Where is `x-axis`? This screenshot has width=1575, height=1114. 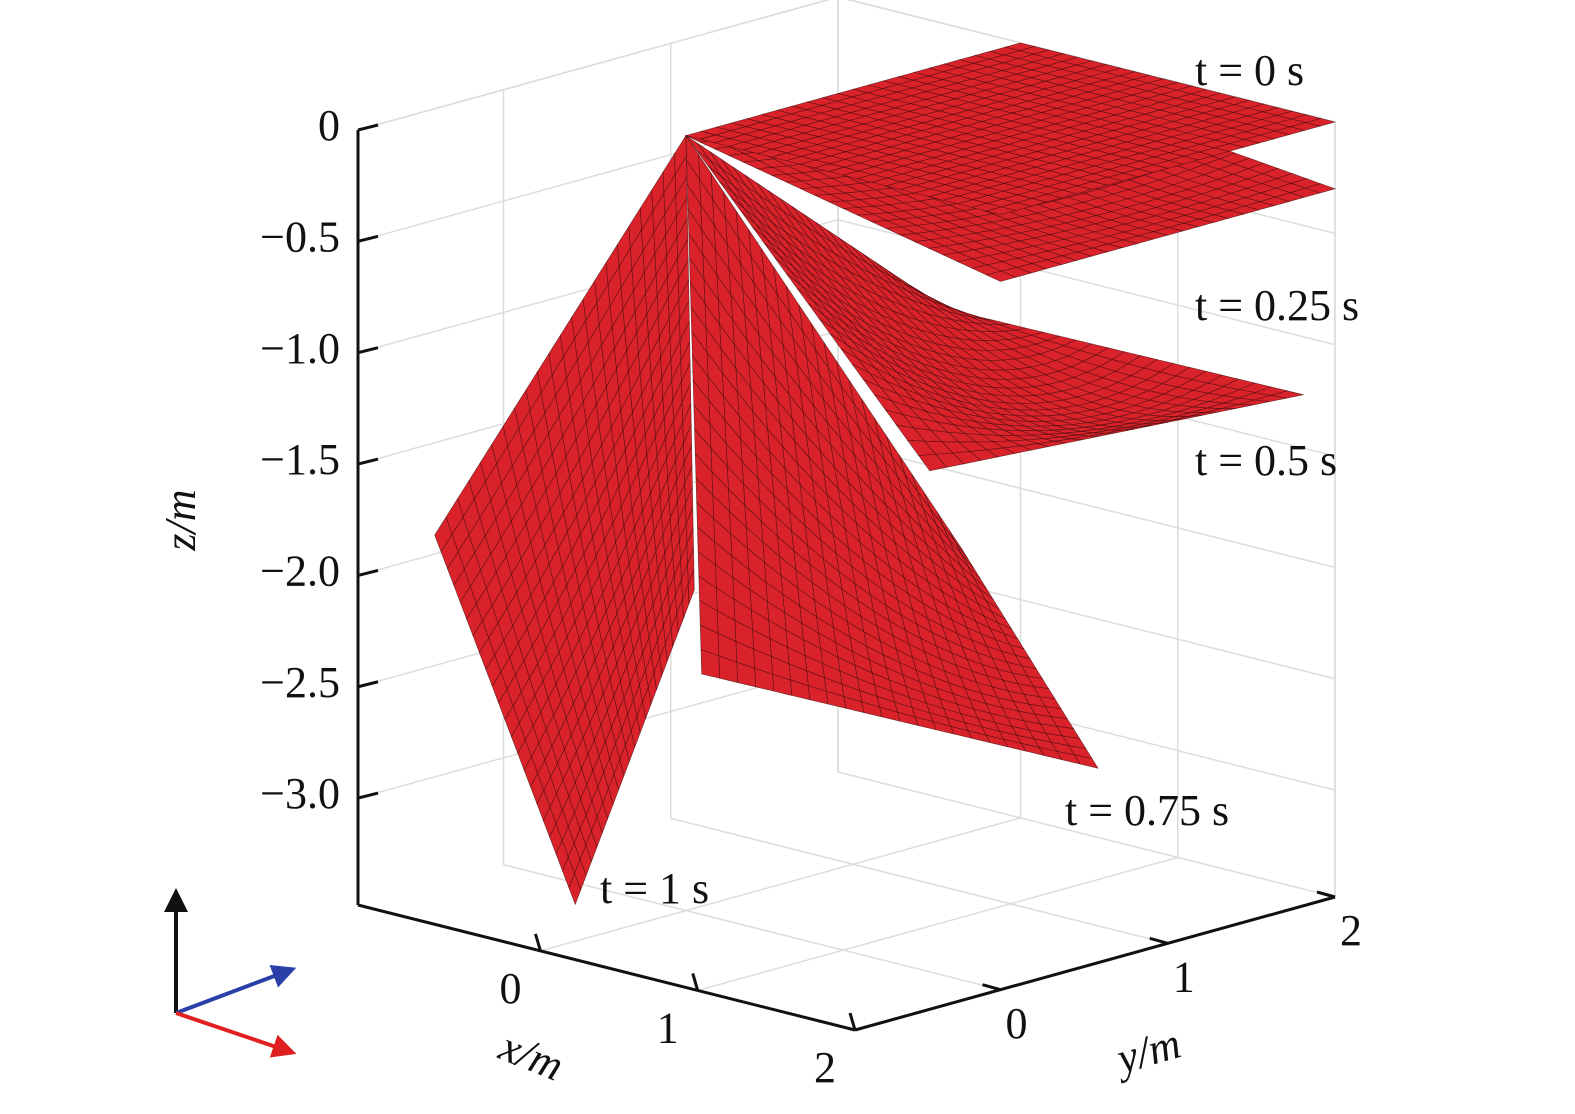 x-axis is located at coordinates (606, 967).